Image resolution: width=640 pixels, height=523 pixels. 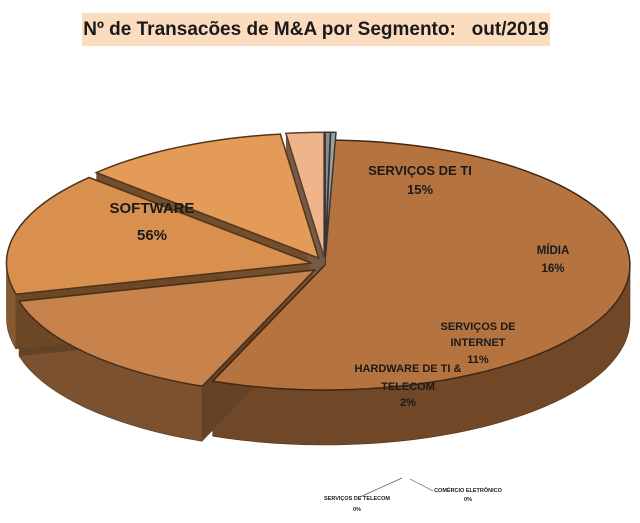 I want to click on slice-4-top, so click(x=304, y=194).